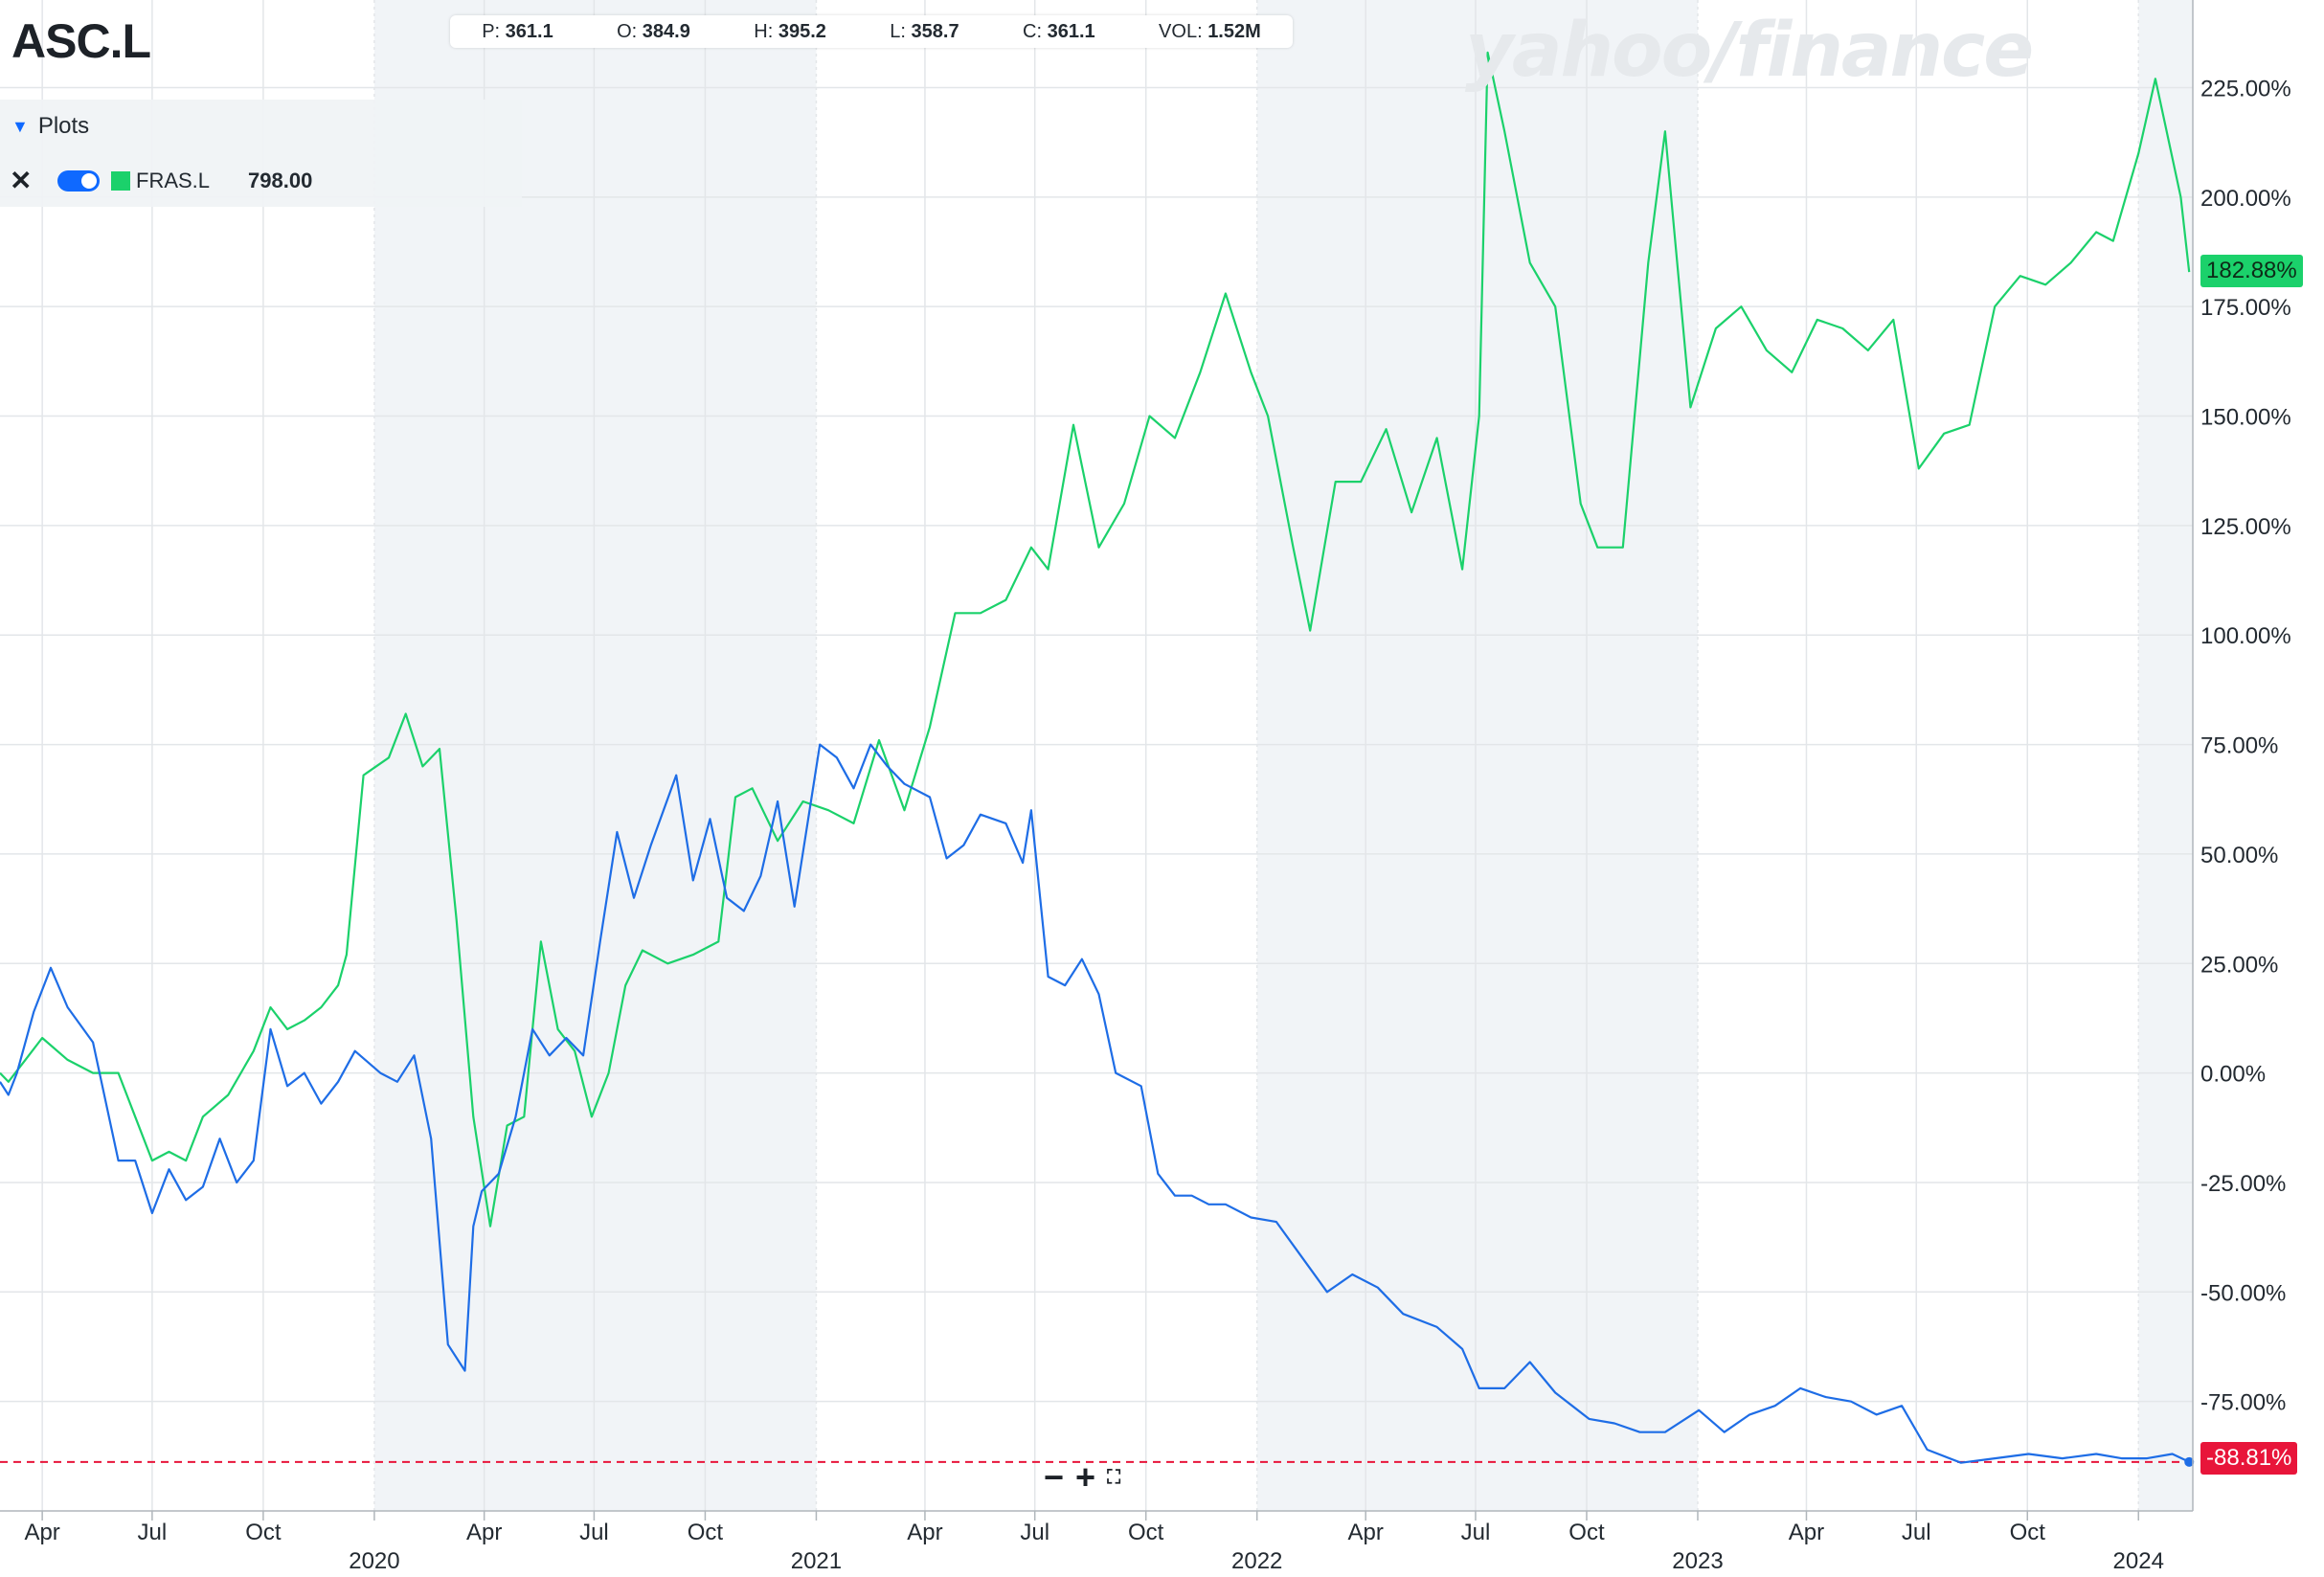 The height and width of the screenshot is (1577, 2324). Describe the element at coordinates (2246, 527) in the screenshot. I see `y-tick-label: 125.00%` at that location.